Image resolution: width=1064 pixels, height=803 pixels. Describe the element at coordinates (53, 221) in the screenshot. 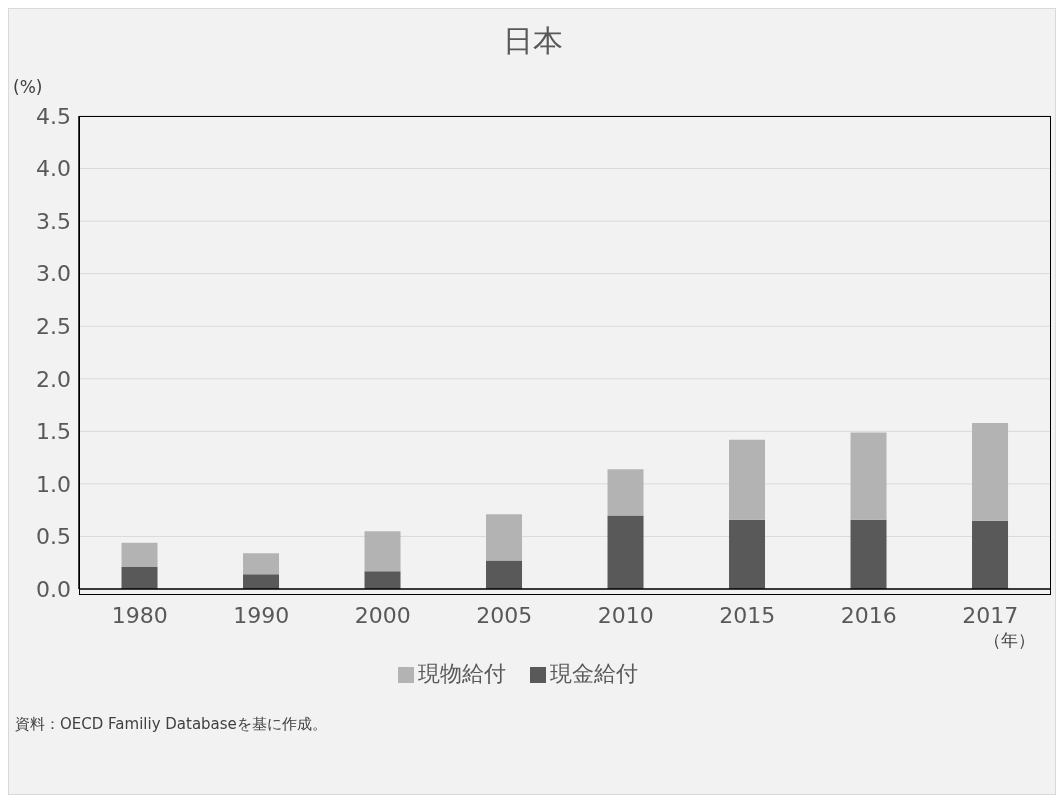

I see `y-tick-label: 3.5` at that location.